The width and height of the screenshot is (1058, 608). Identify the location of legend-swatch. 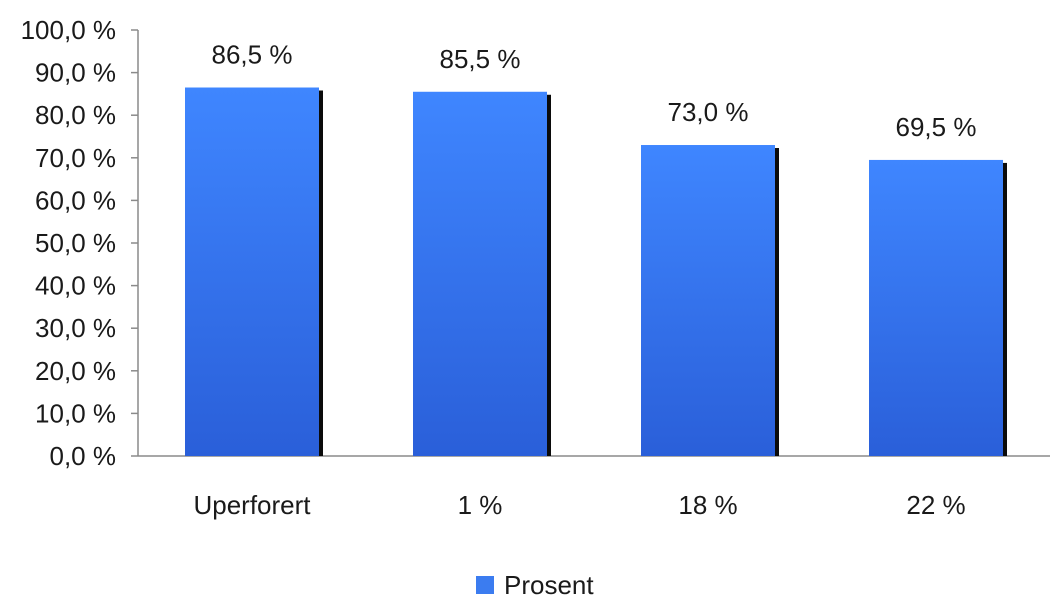
(485, 585).